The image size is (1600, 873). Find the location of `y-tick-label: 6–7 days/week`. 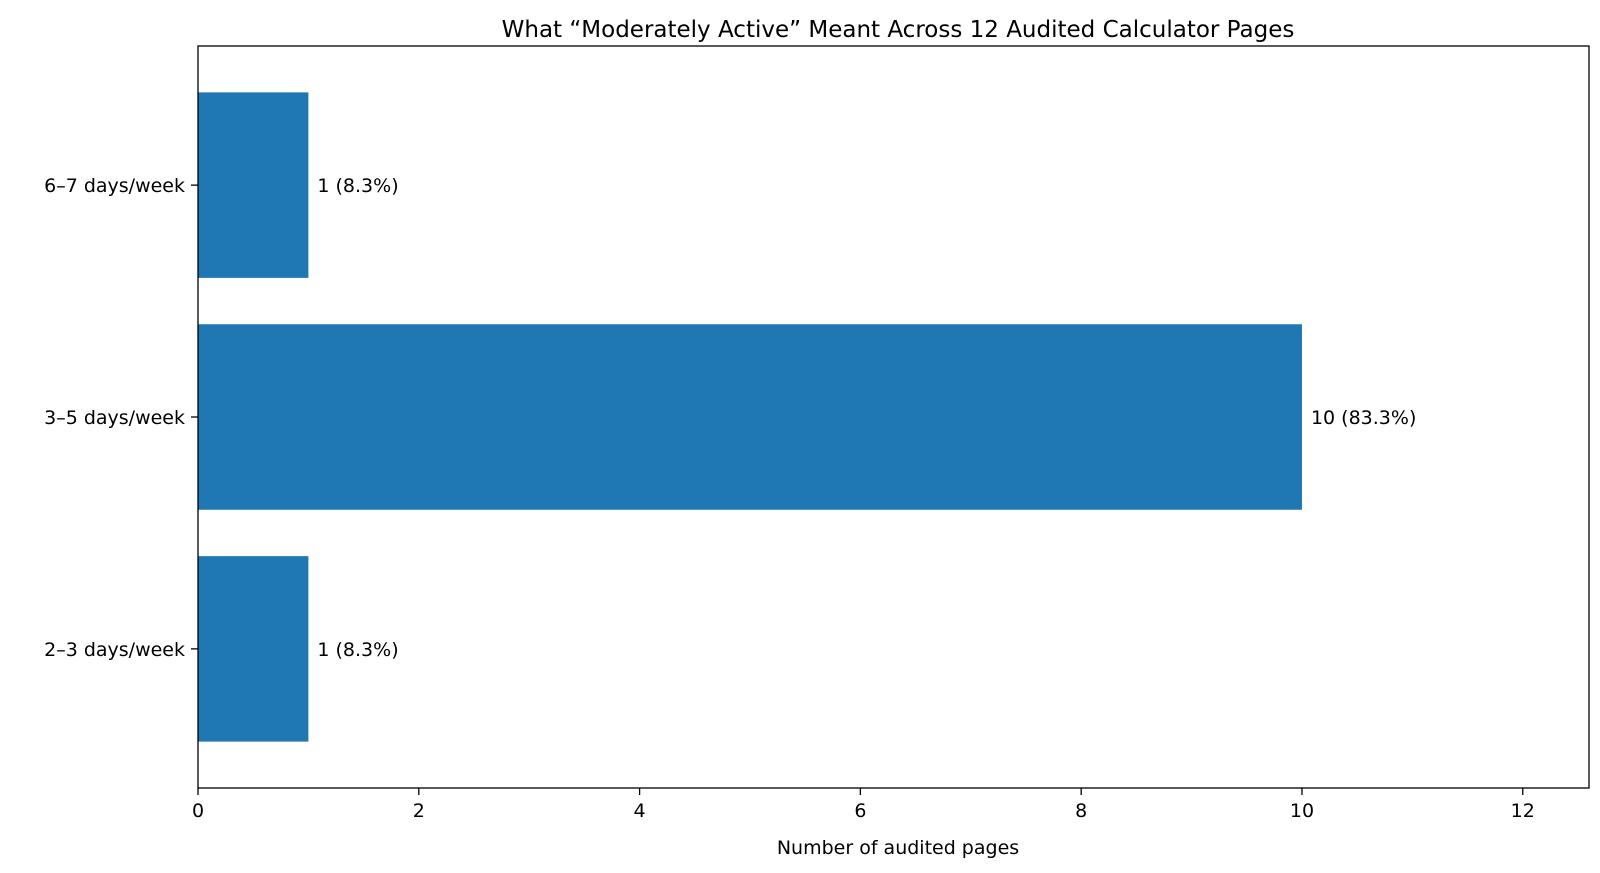

y-tick-label: 6–7 days/week is located at coordinates (114, 186).